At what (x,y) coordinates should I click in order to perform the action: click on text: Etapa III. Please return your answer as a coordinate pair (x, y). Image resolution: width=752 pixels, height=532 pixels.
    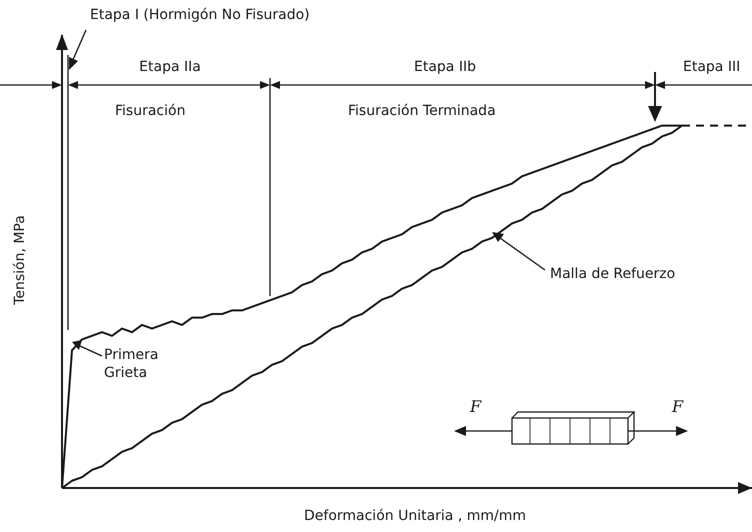
    Looking at the image, I should click on (711, 67).